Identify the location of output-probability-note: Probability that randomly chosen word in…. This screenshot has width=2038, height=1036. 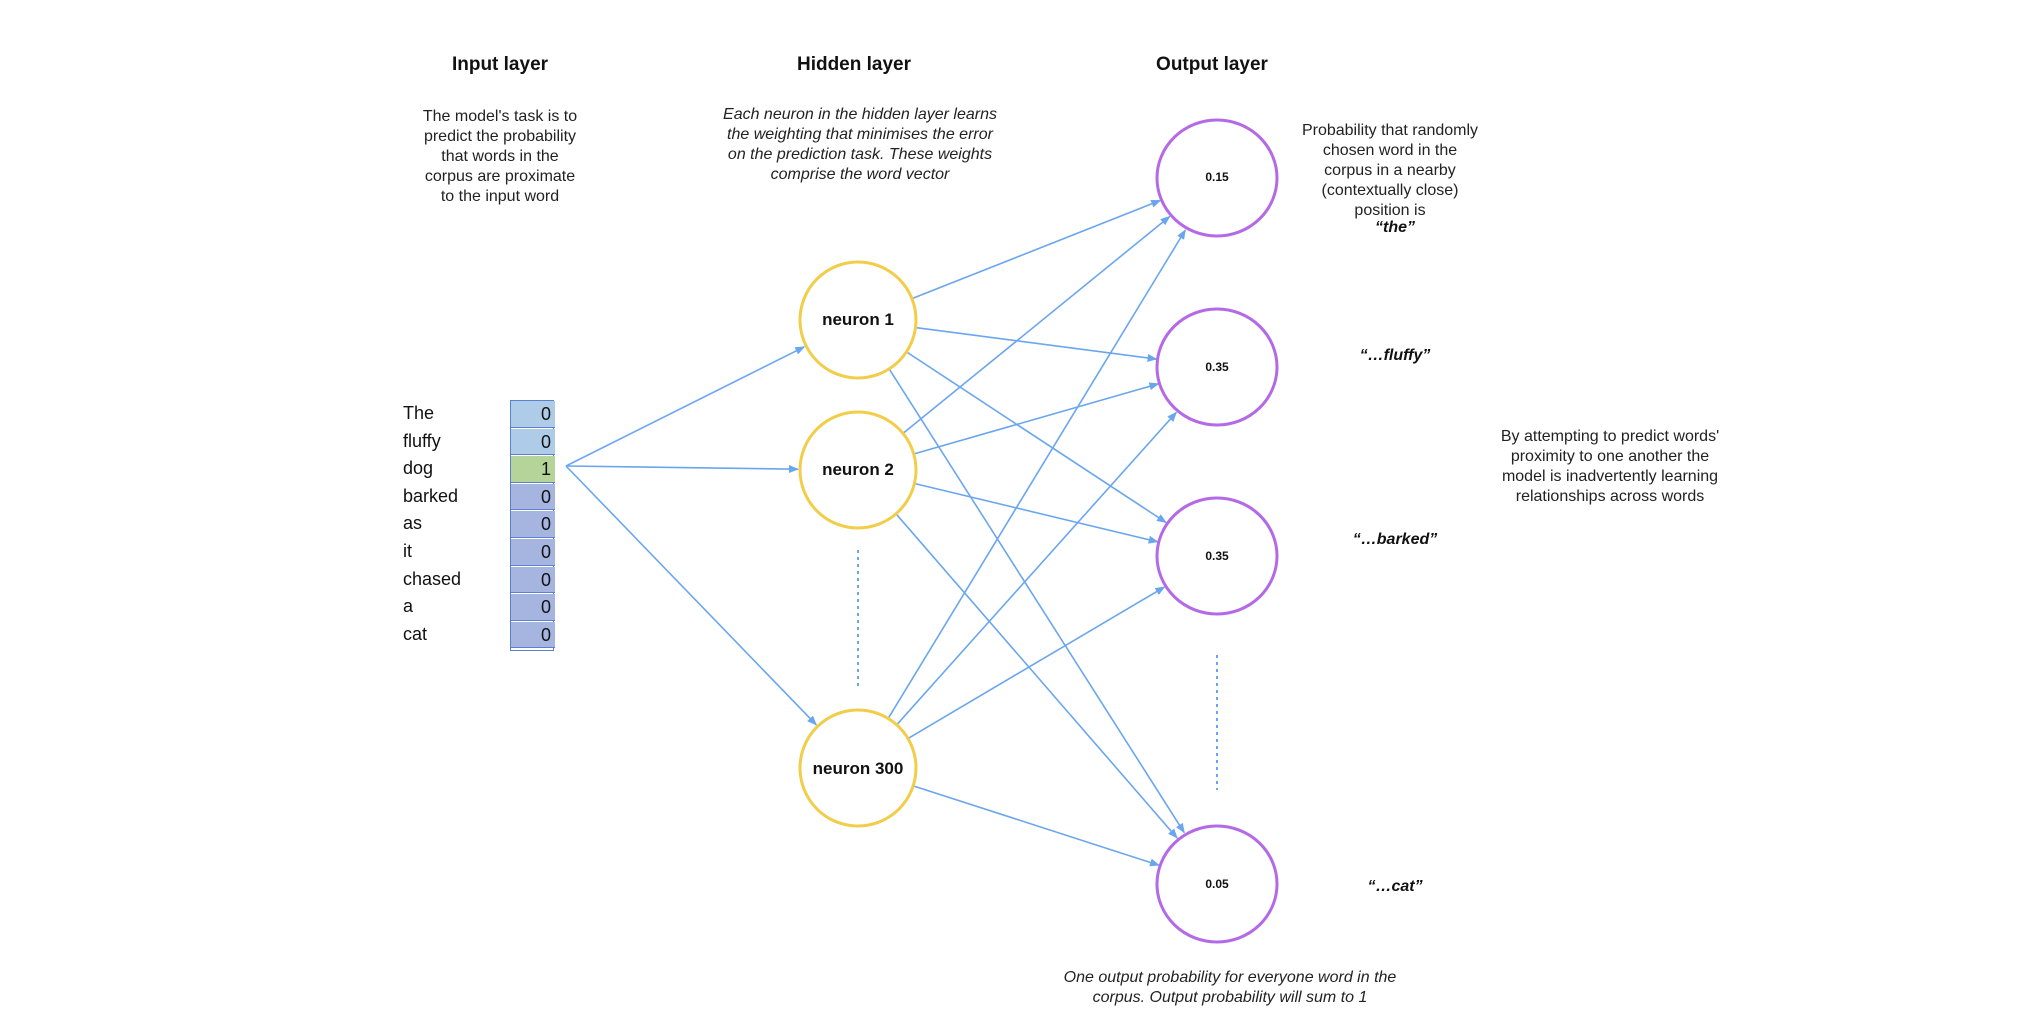
(1390, 170).